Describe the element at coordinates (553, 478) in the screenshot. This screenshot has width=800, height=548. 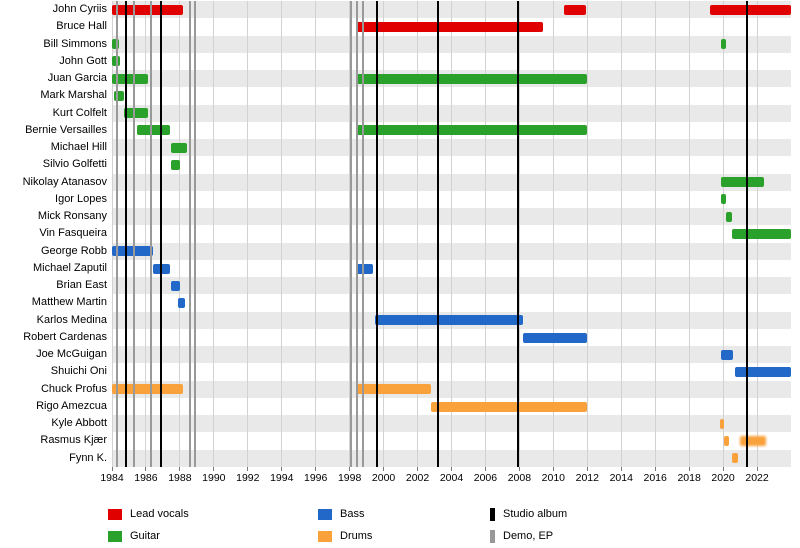
I see `axis-tick-label: 2010` at that location.